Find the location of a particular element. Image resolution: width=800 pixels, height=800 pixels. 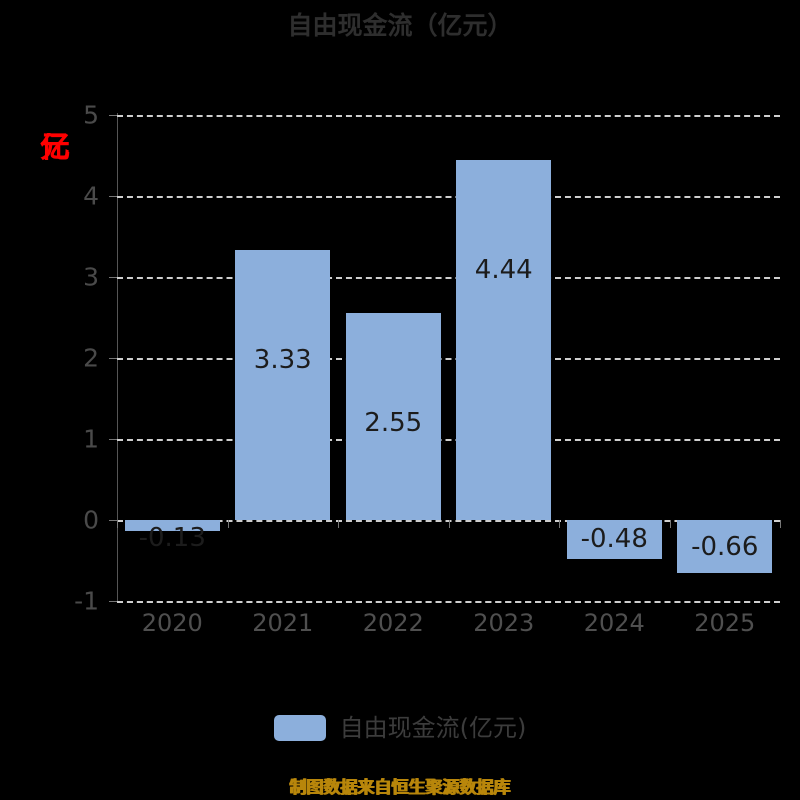

x-axis-tick-label: 2020 is located at coordinates (172, 623).